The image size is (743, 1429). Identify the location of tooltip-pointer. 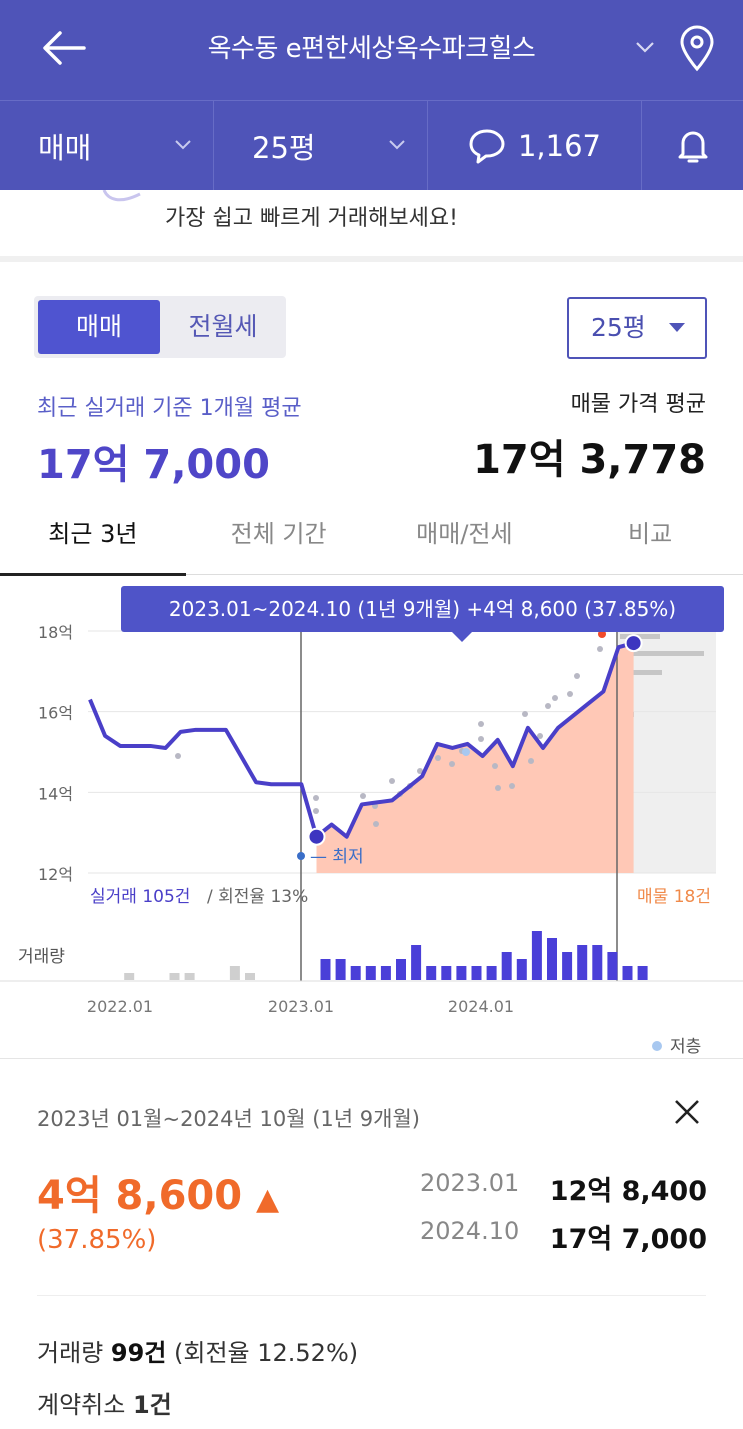
(462, 637).